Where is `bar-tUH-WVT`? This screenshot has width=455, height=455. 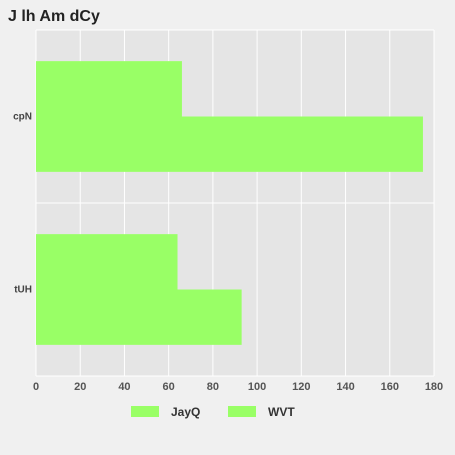
bar-tUH-WVT is located at coordinates (139, 317).